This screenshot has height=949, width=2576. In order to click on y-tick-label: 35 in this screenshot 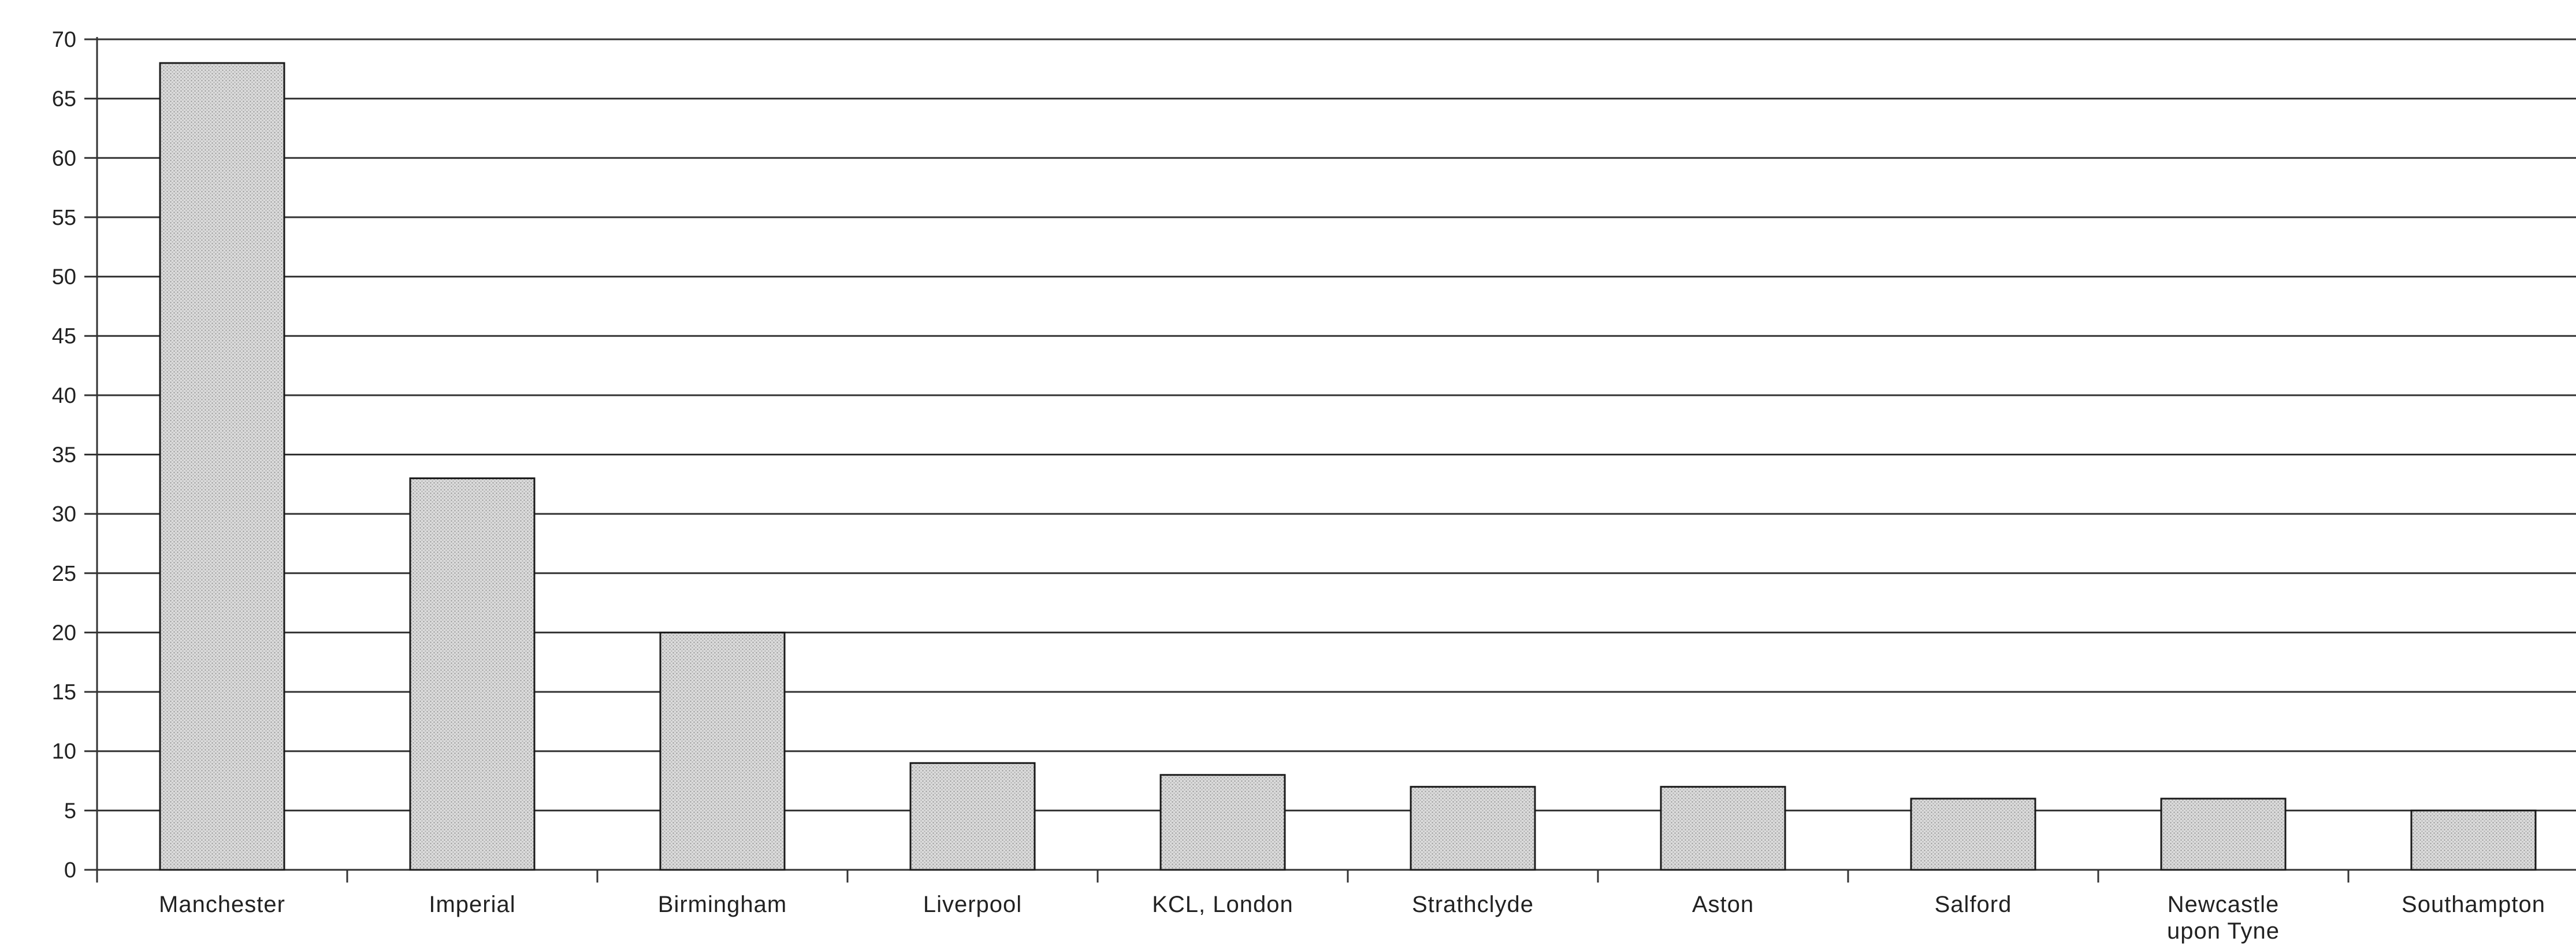, I will do `click(64, 456)`.